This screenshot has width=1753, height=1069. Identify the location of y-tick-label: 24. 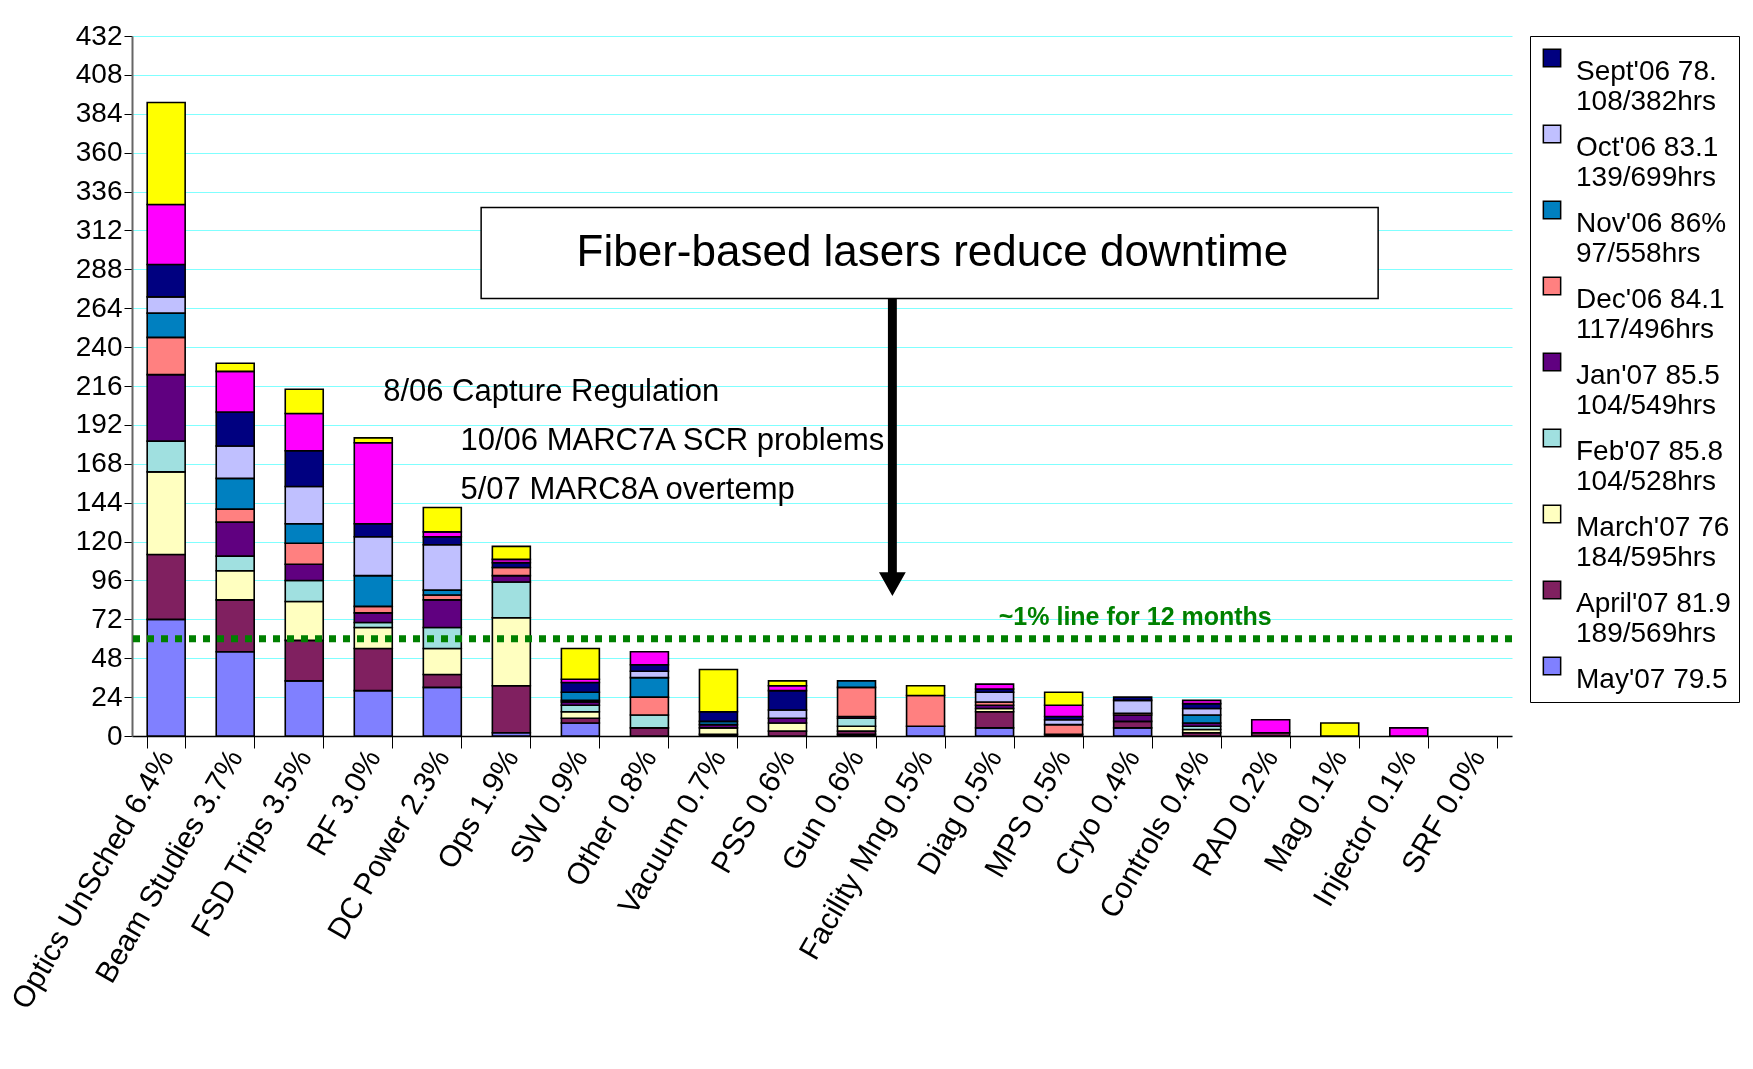
(107, 696).